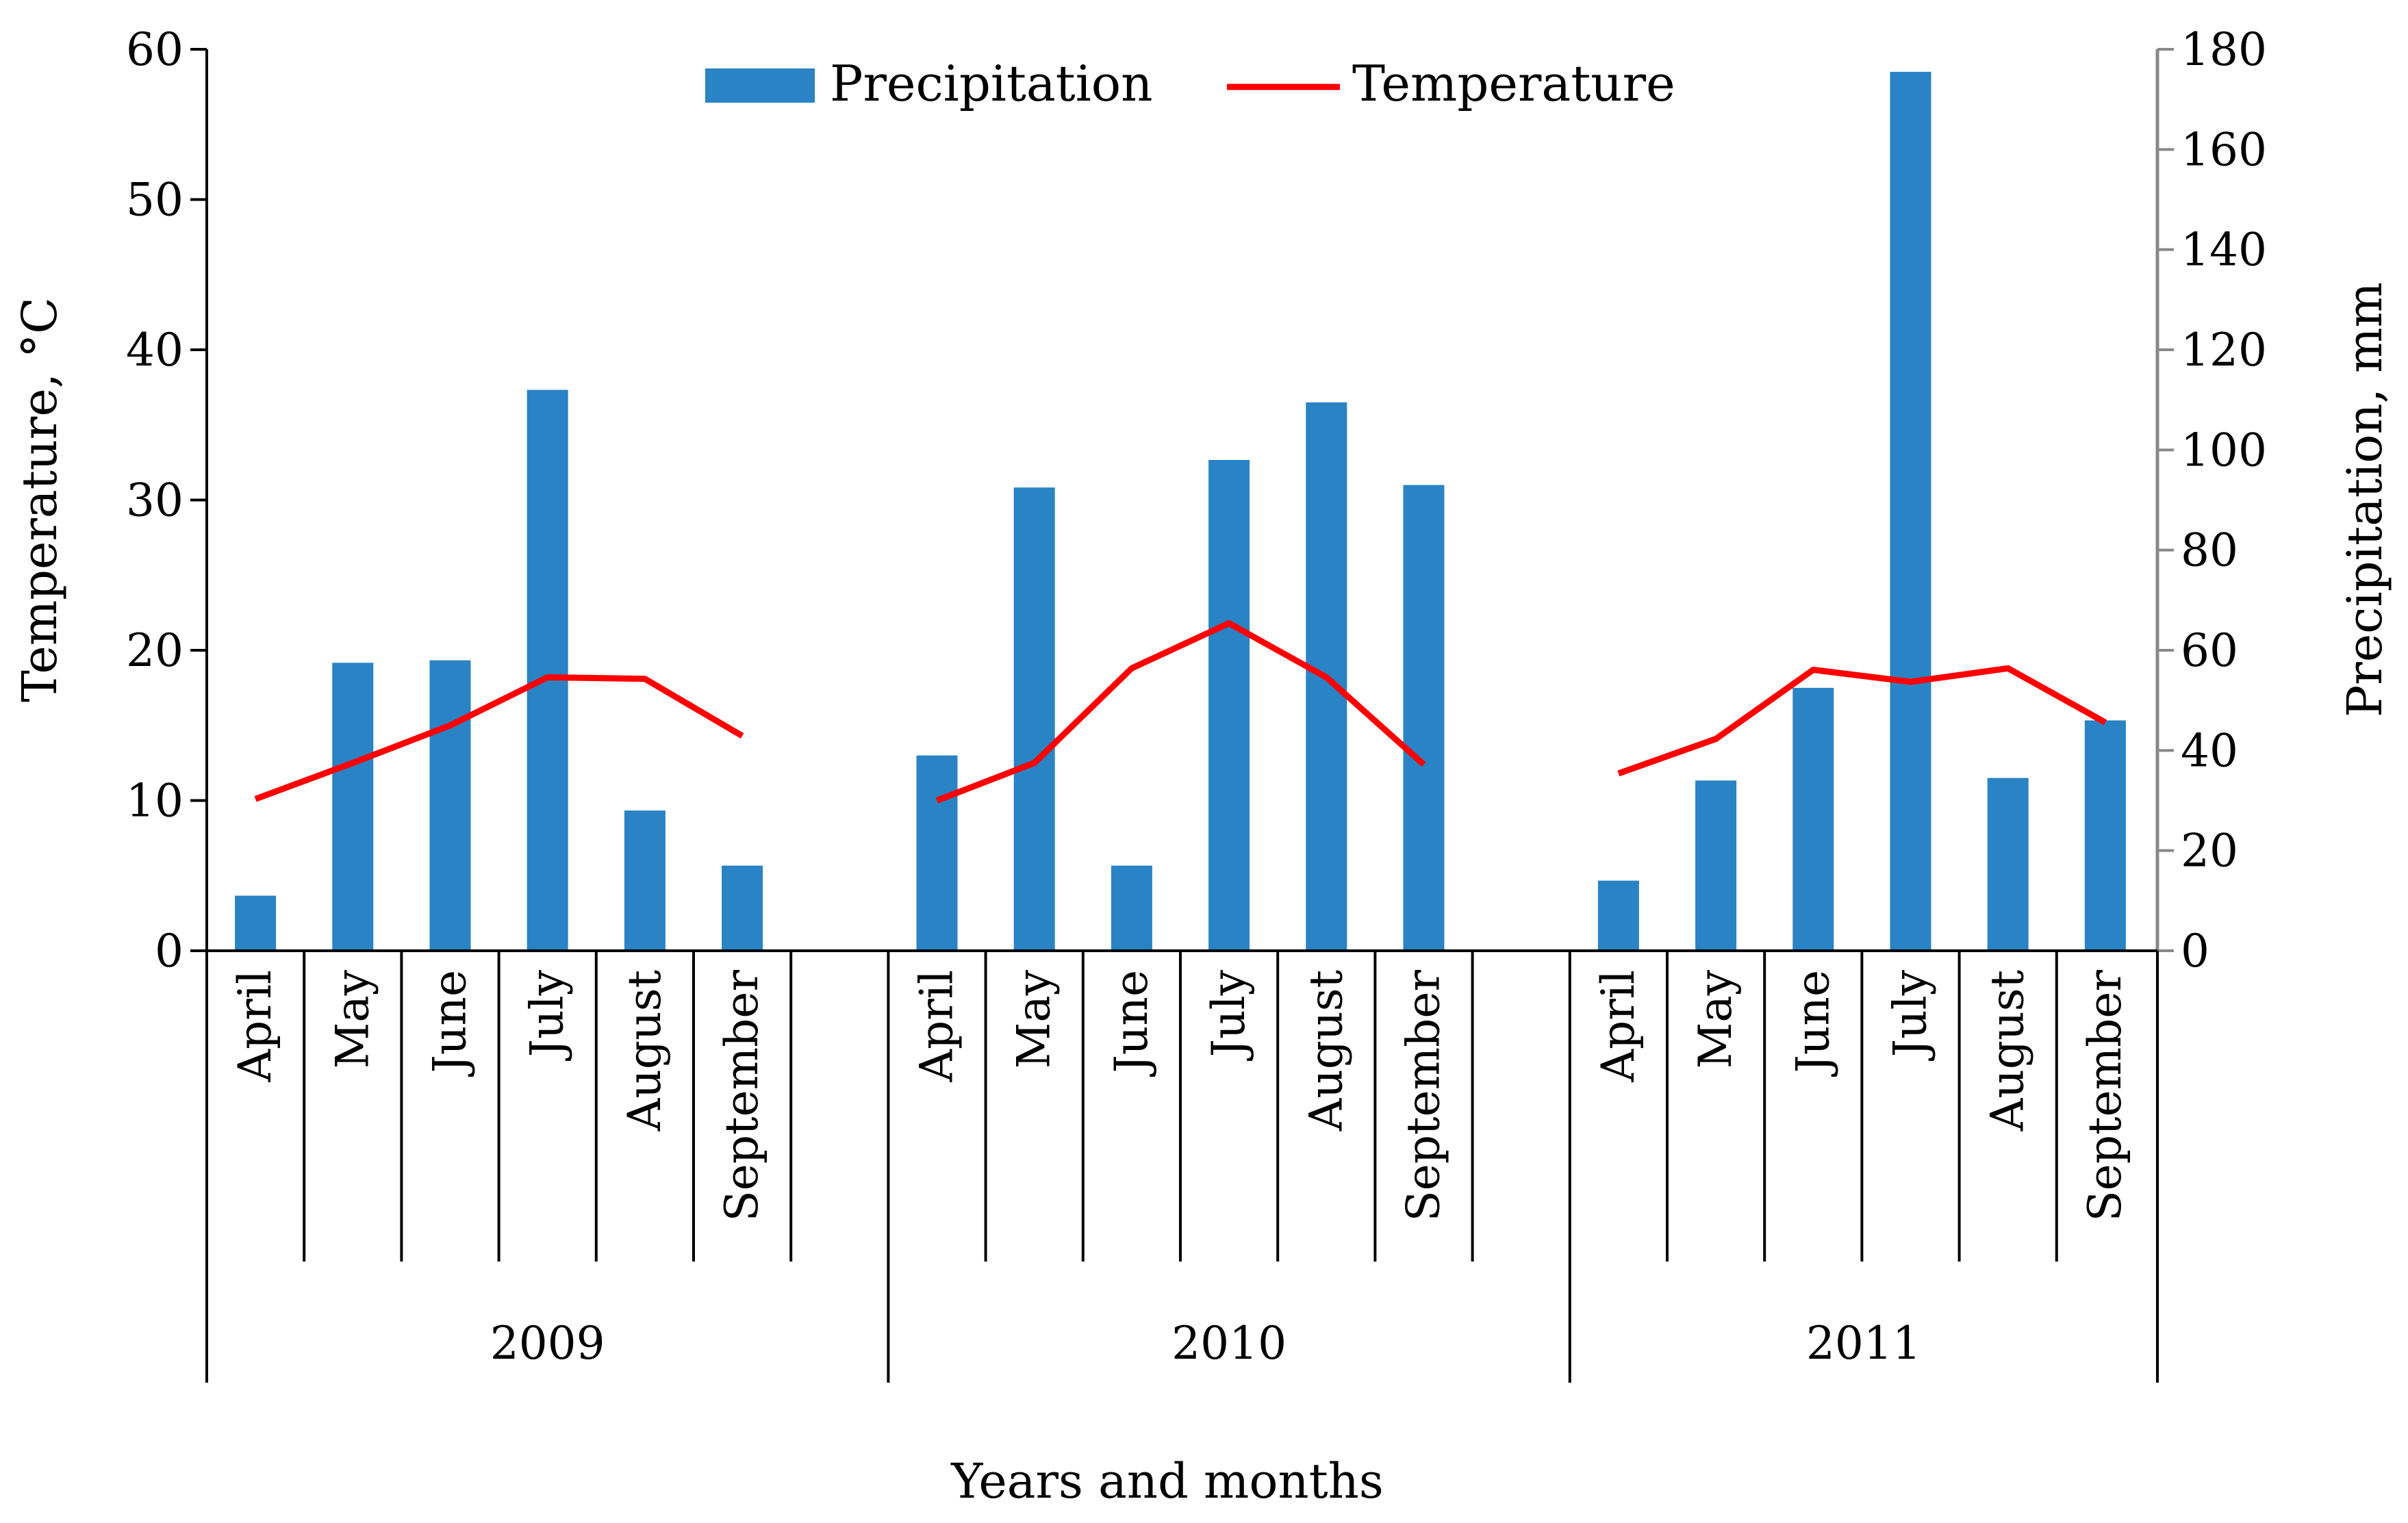 The image size is (2408, 1523). Describe the element at coordinates (1180, 712) in the screenshot. I see `temperature-line-2010` at that location.